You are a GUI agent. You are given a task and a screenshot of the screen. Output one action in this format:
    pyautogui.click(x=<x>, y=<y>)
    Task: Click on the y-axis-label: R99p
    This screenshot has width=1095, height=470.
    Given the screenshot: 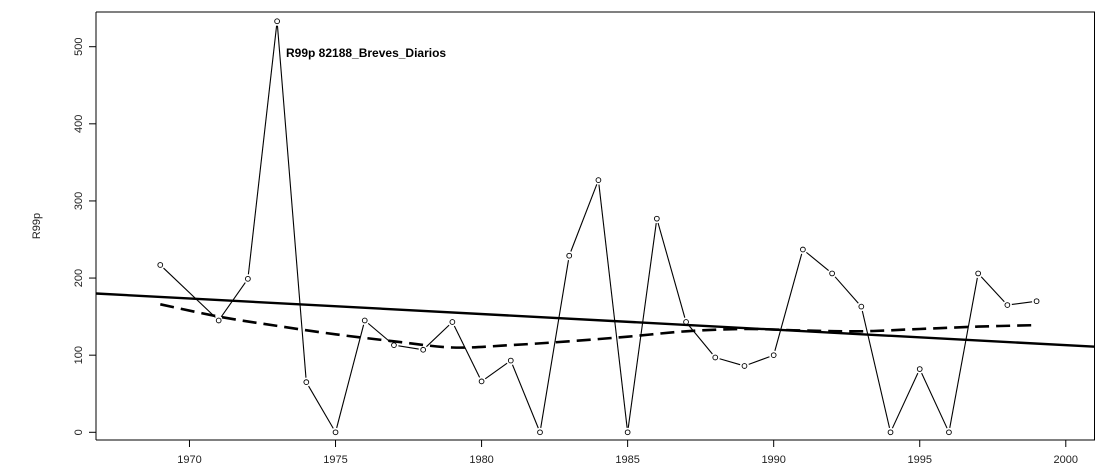 What is the action you would take?
    pyautogui.click(x=37, y=226)
    